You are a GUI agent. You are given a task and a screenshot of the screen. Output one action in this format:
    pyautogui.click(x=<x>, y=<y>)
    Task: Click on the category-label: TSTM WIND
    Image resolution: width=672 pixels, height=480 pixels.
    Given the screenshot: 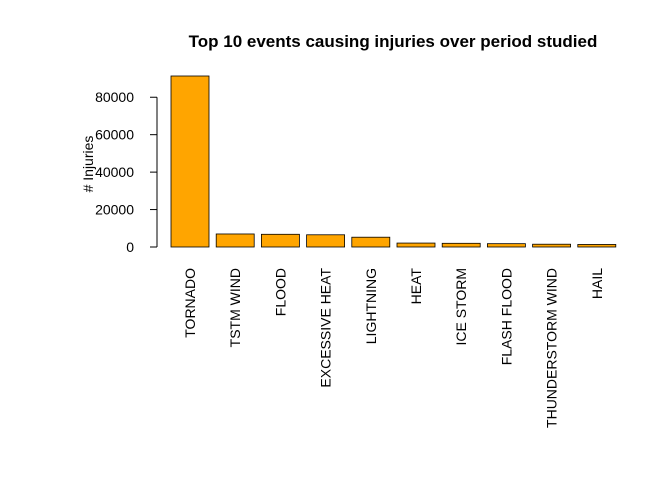 What is the action you would take?
    pyautogui.click(x=235, y=307)
    